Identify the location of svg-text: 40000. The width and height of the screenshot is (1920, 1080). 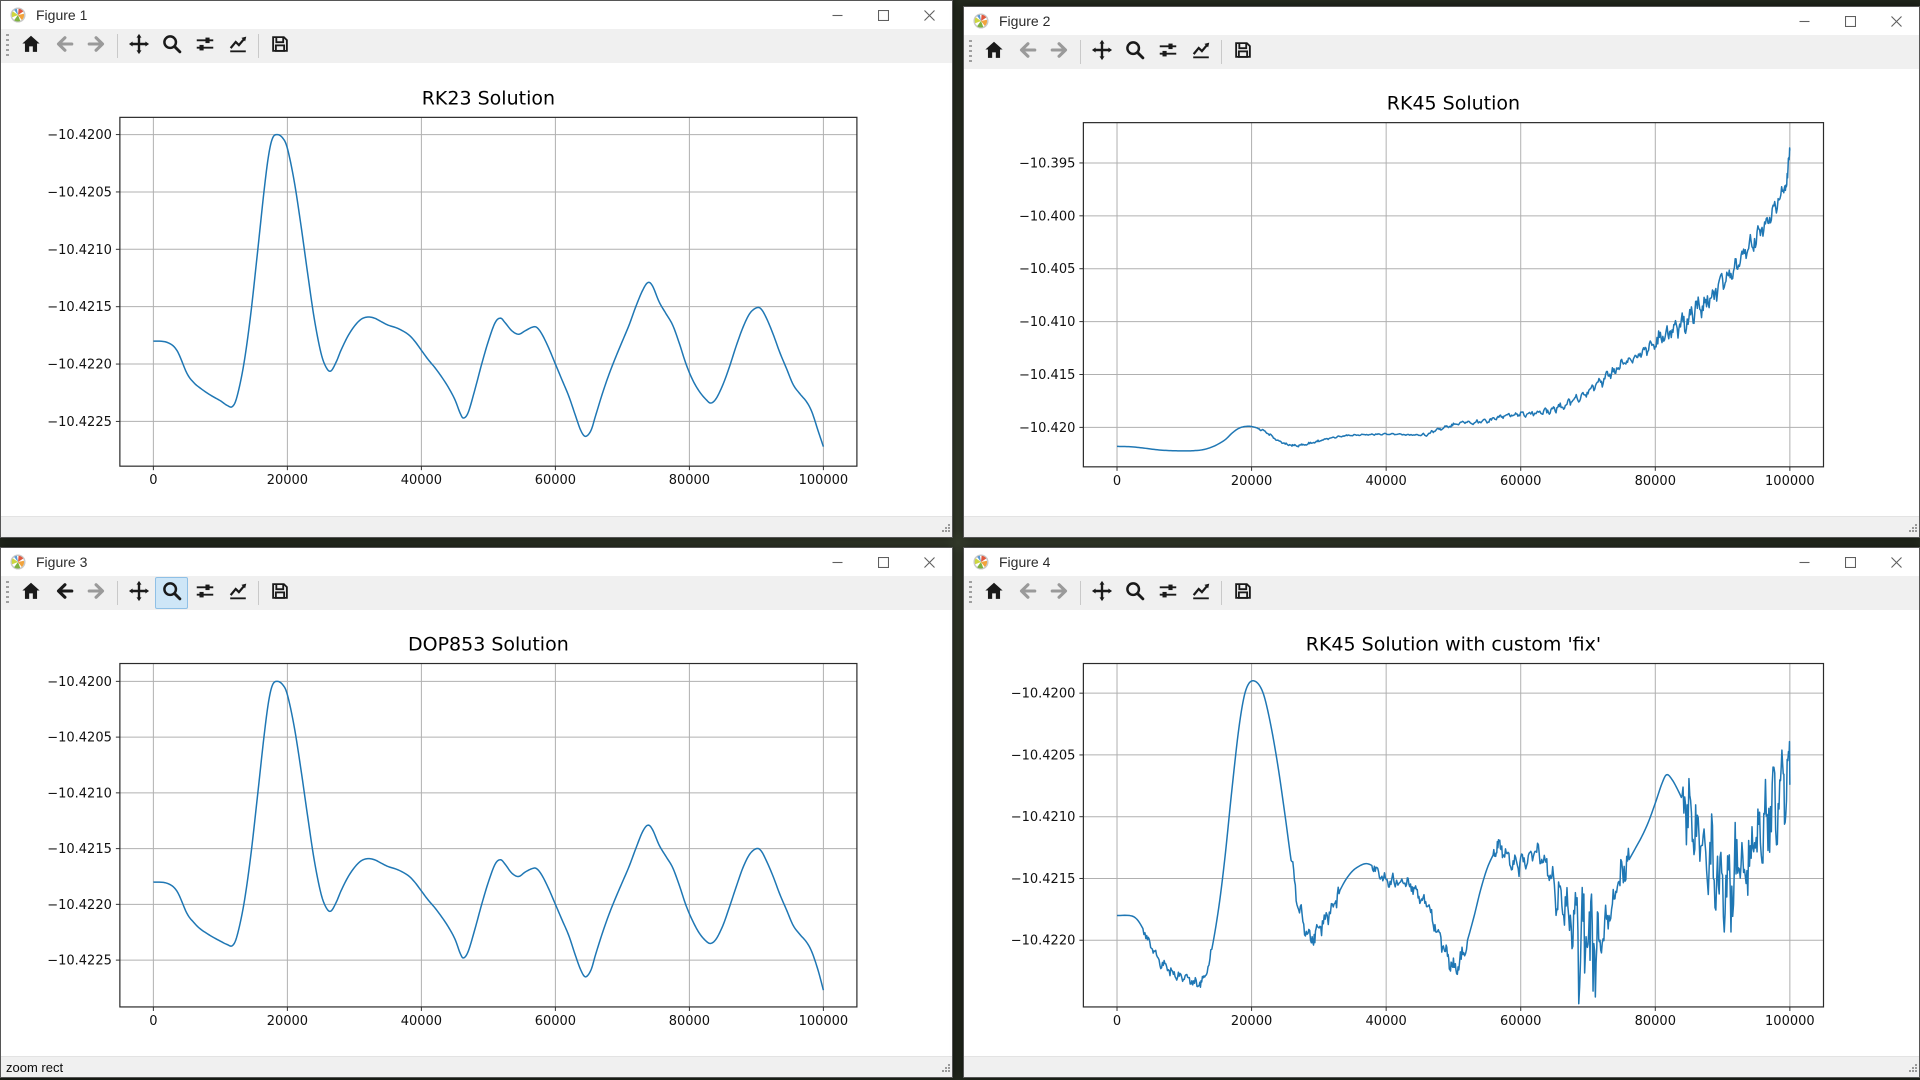
(421, 1021).